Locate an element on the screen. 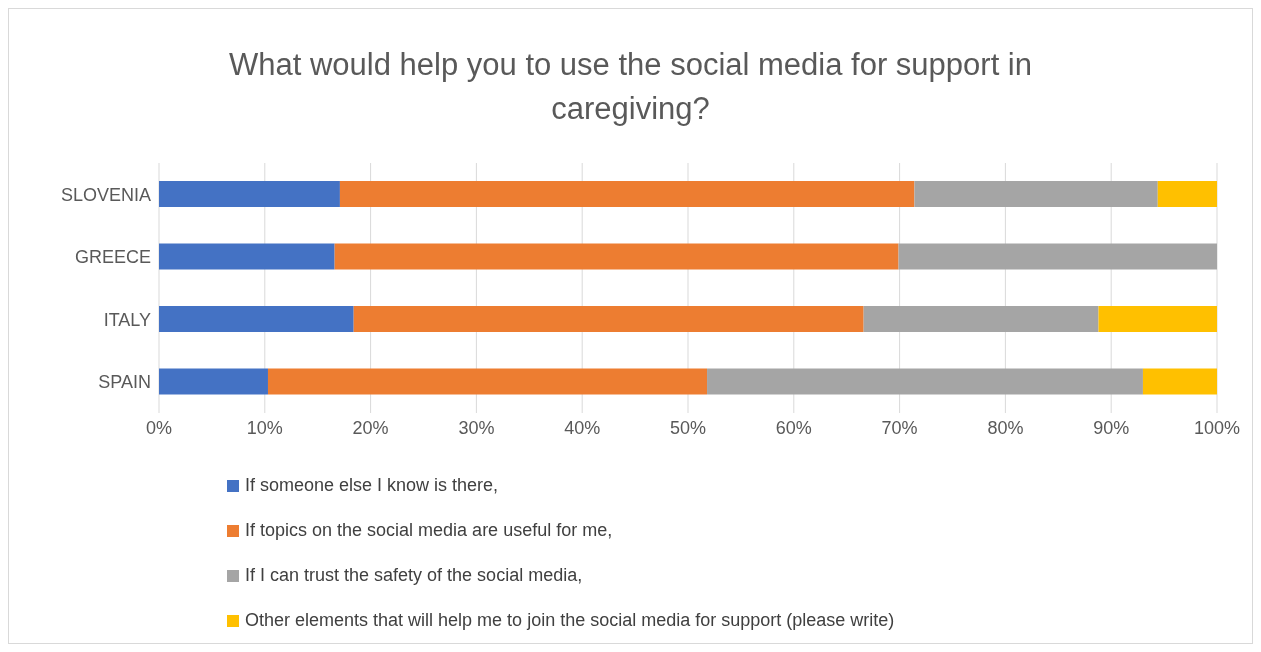 Image resolution: width=1261 pixels, height=652 pixels. legend-label: Other elements that will help me to join the social media for support (please write) is located at coordinates (570, 620).